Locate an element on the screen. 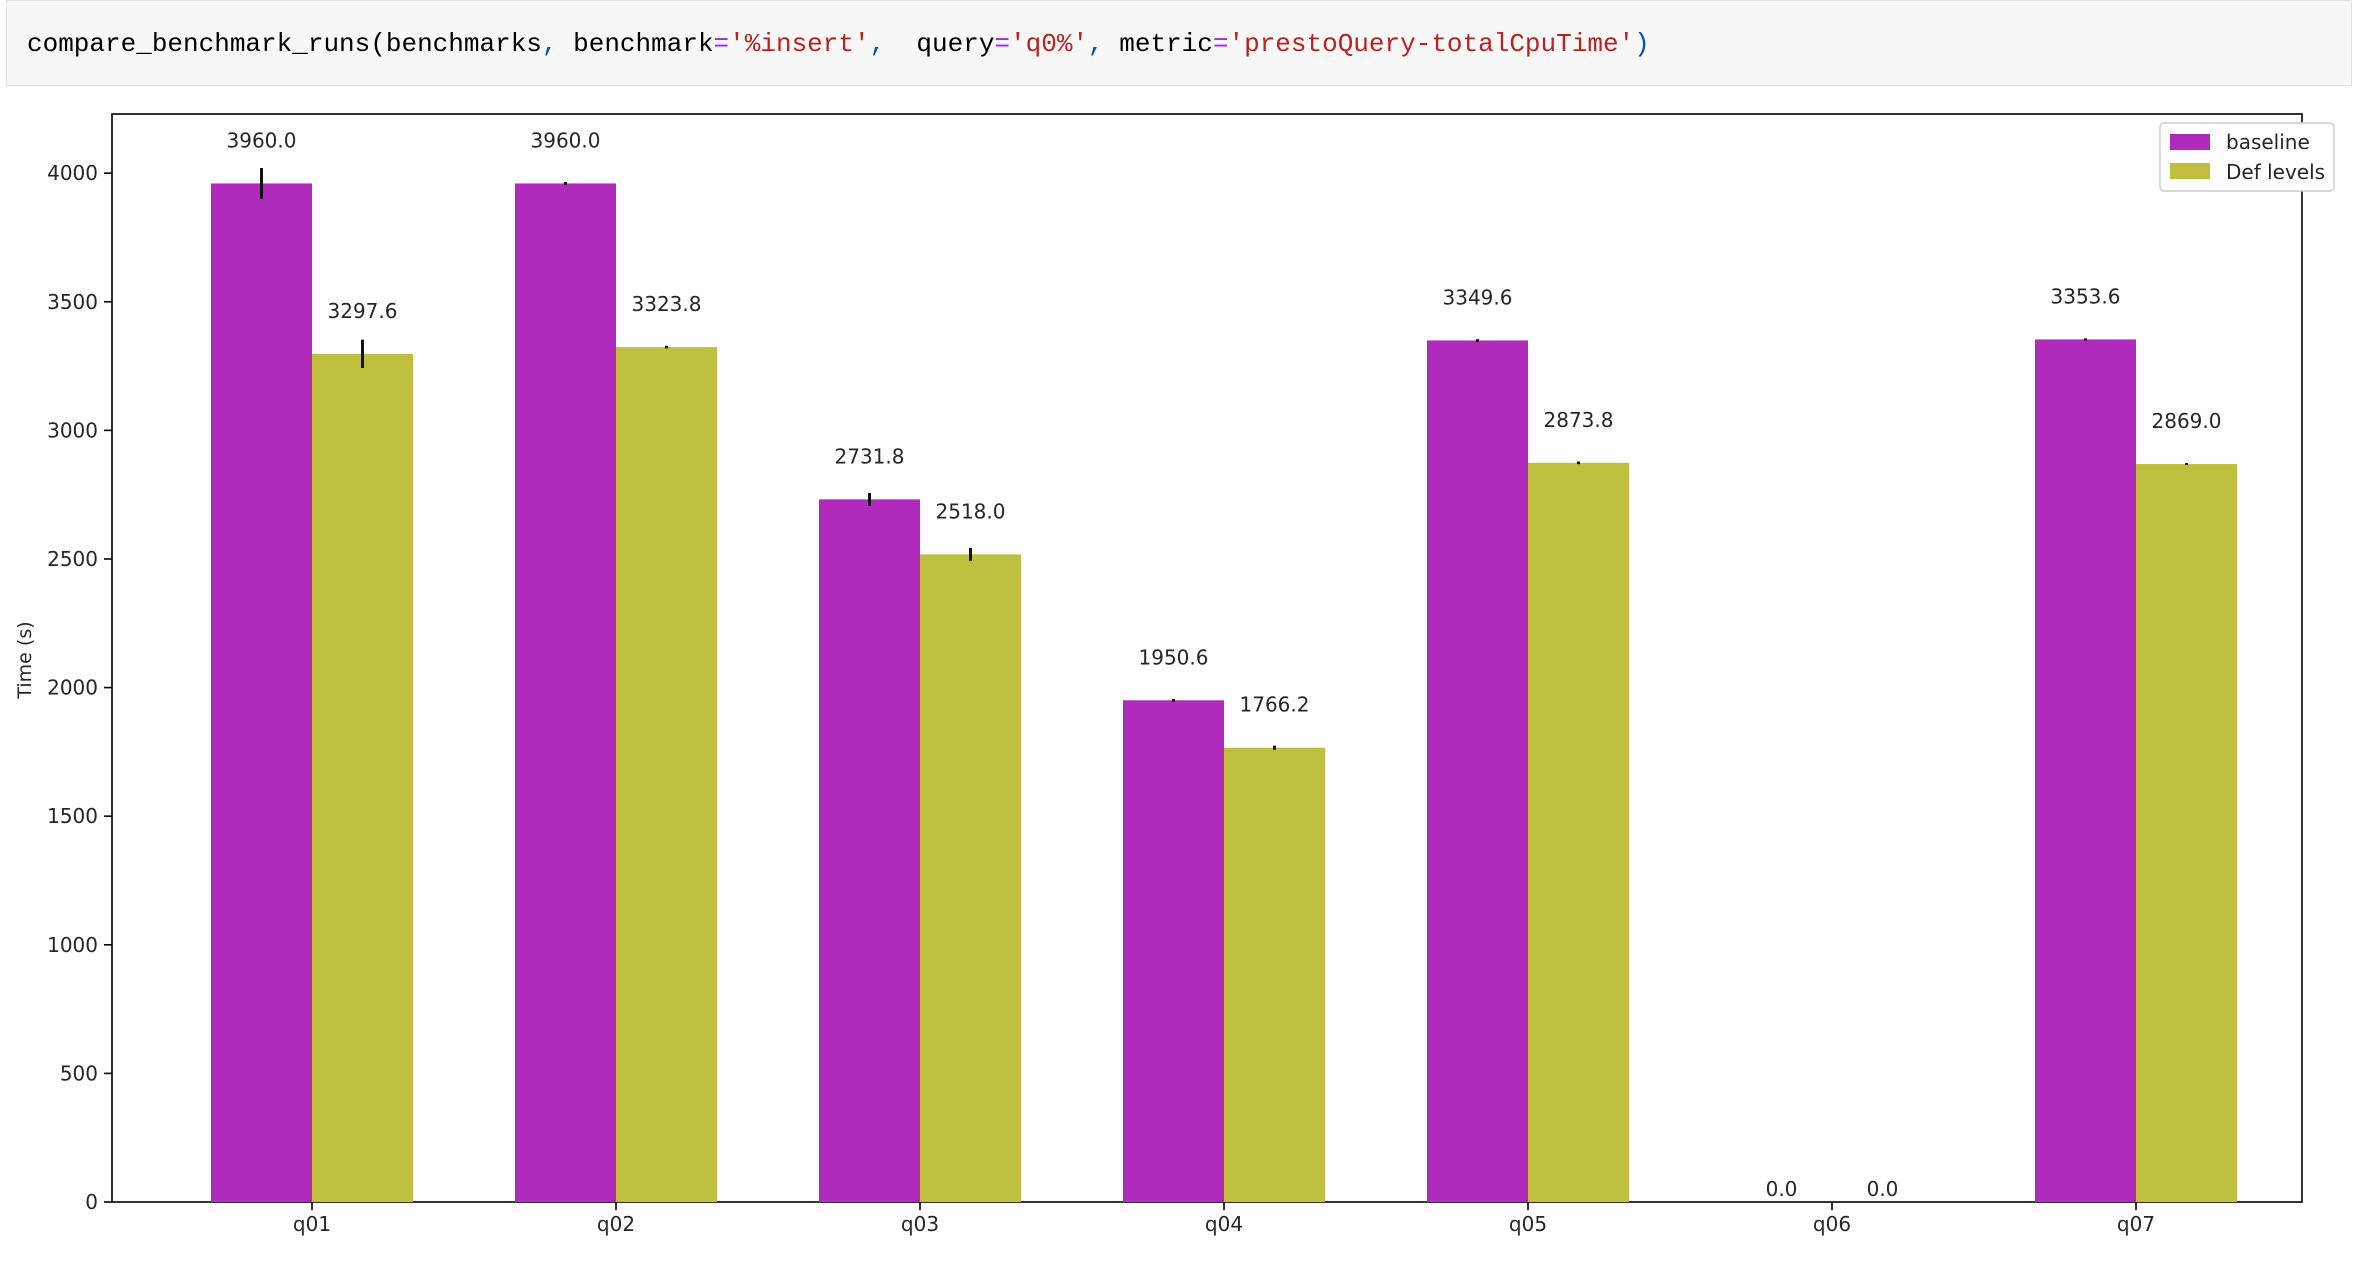 The height and width of the screenshot is (1261, 2354). legend-label-baseline: baseline is located at coordinates (2268, 142).